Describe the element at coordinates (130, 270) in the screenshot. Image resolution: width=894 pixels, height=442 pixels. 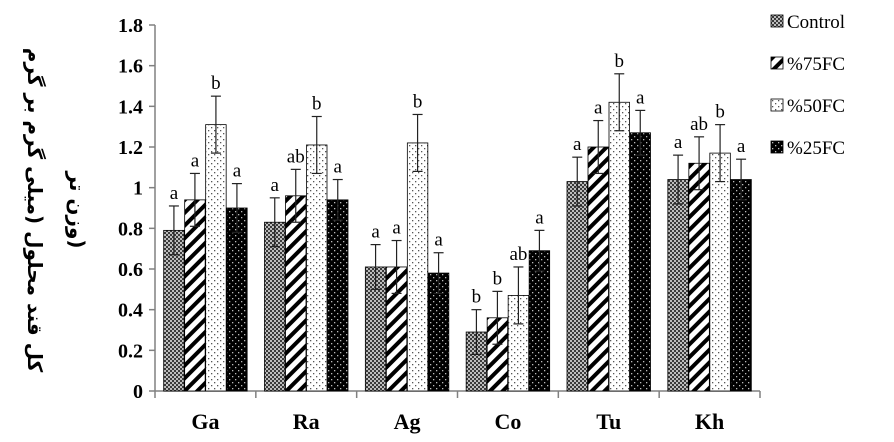
I see `y-tick-label: 0.6` at that location.